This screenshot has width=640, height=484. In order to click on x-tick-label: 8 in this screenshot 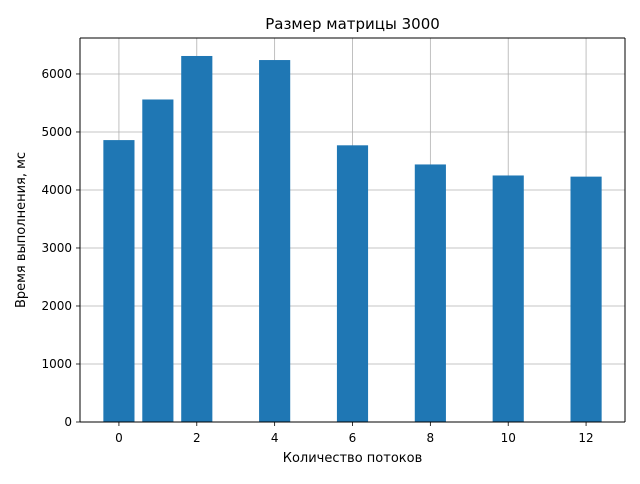, I will do `click(431, 438)`.